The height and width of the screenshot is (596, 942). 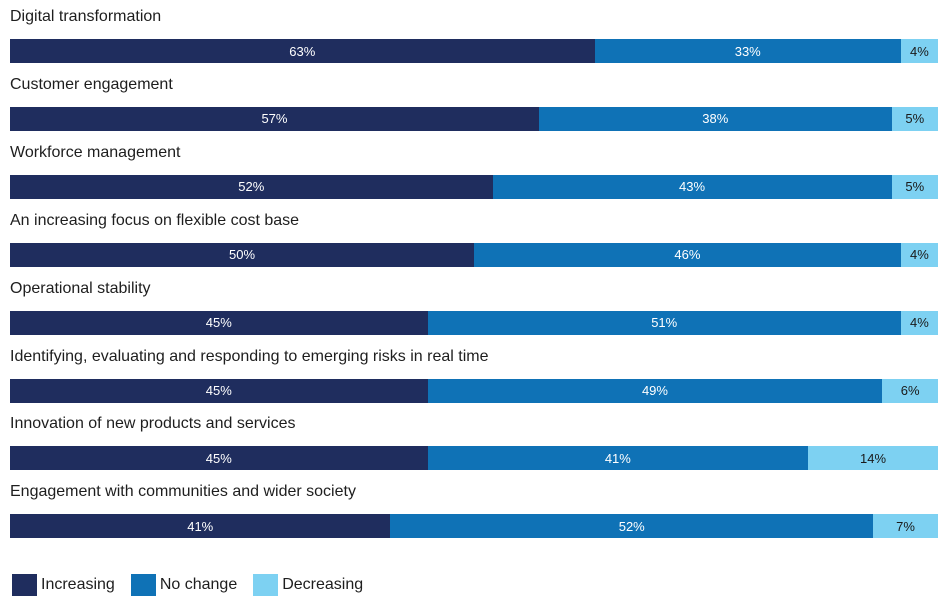 I want to click on legend-item: Increasing, so click(x=63, y=585).